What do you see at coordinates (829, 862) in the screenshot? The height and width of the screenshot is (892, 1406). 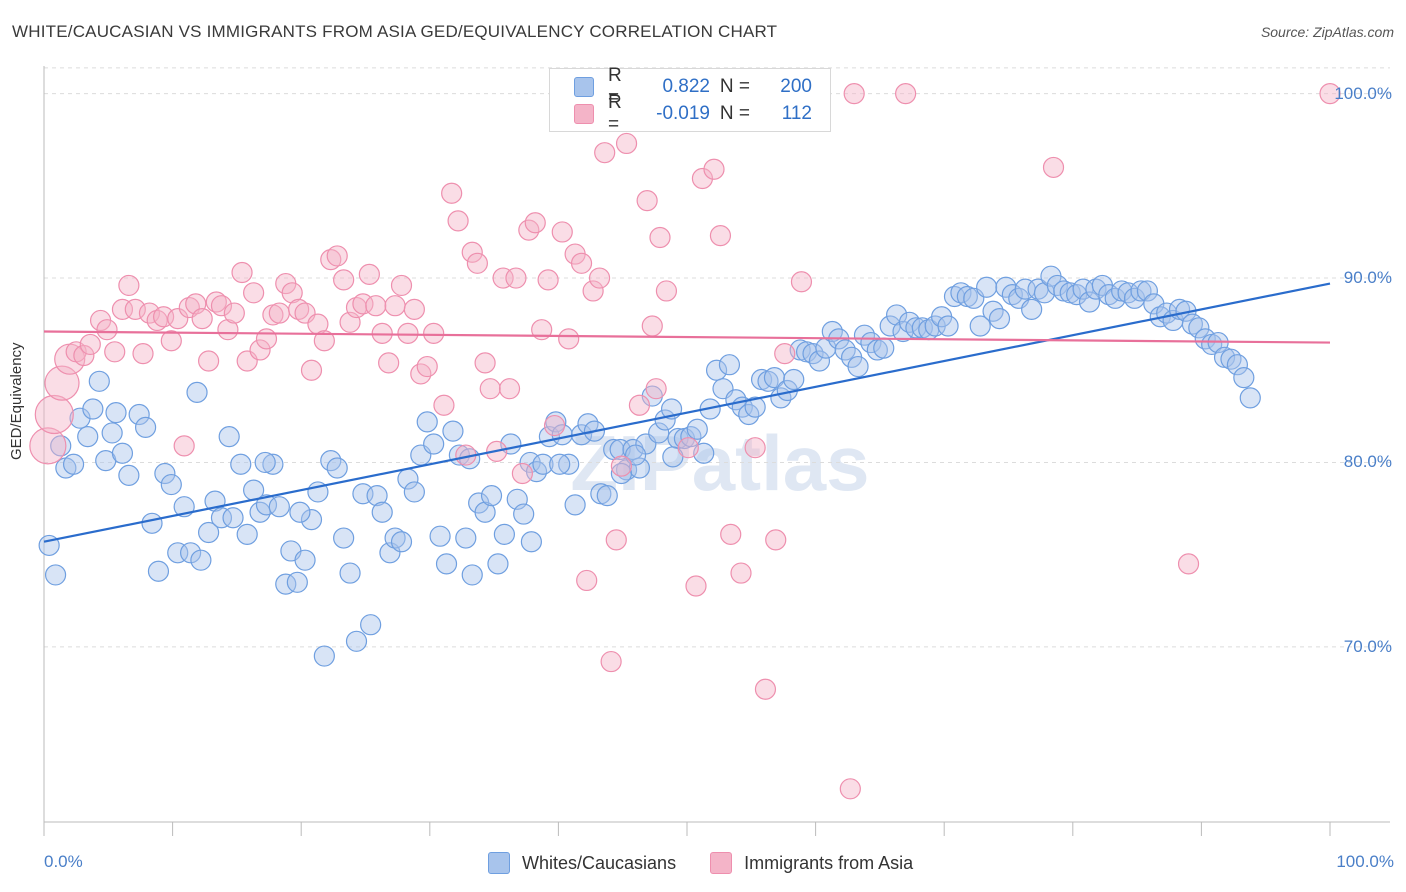 I see `series-legend-label-asia: Immigrants from Asia` at bounding box center [829, 862].